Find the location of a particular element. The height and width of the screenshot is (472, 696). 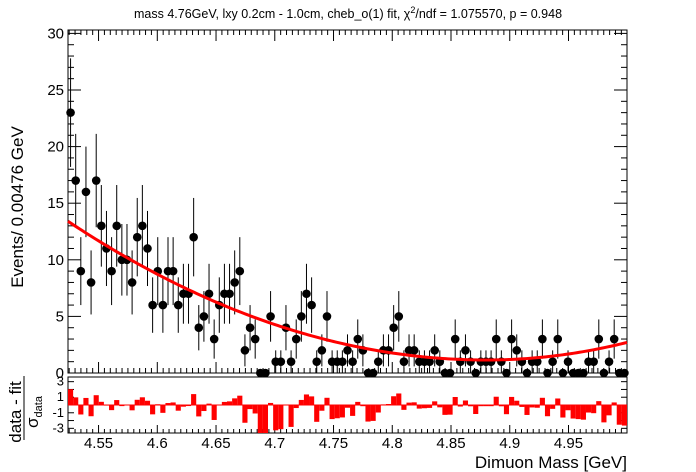

pull-tick-label: 3 is located at coordinates (60, 381).